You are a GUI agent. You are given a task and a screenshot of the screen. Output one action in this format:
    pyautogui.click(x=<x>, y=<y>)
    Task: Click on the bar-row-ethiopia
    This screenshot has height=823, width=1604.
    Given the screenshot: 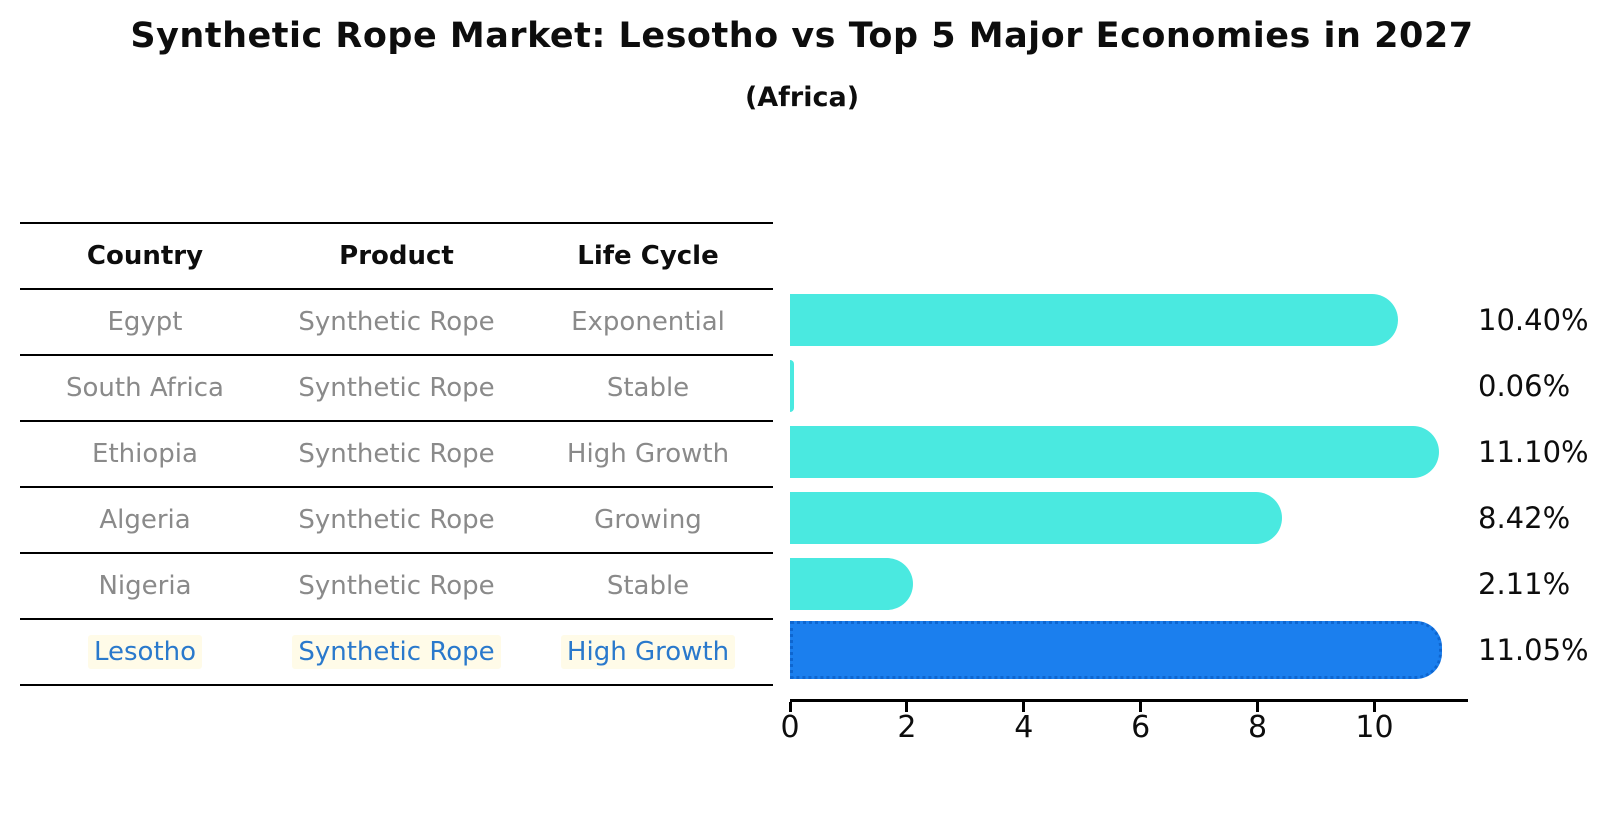 What is the action you would take?
    pyautogui.click(x=1129, y=452)
    